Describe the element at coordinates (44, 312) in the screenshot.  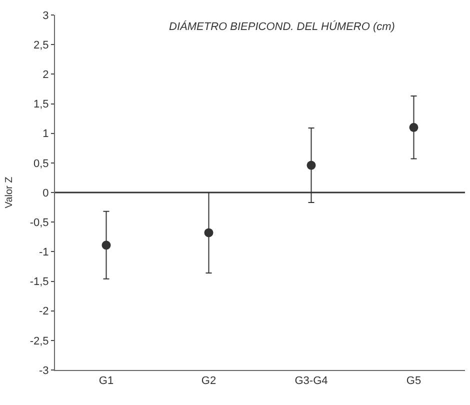
I see `y-tick-label: -2` at that location.